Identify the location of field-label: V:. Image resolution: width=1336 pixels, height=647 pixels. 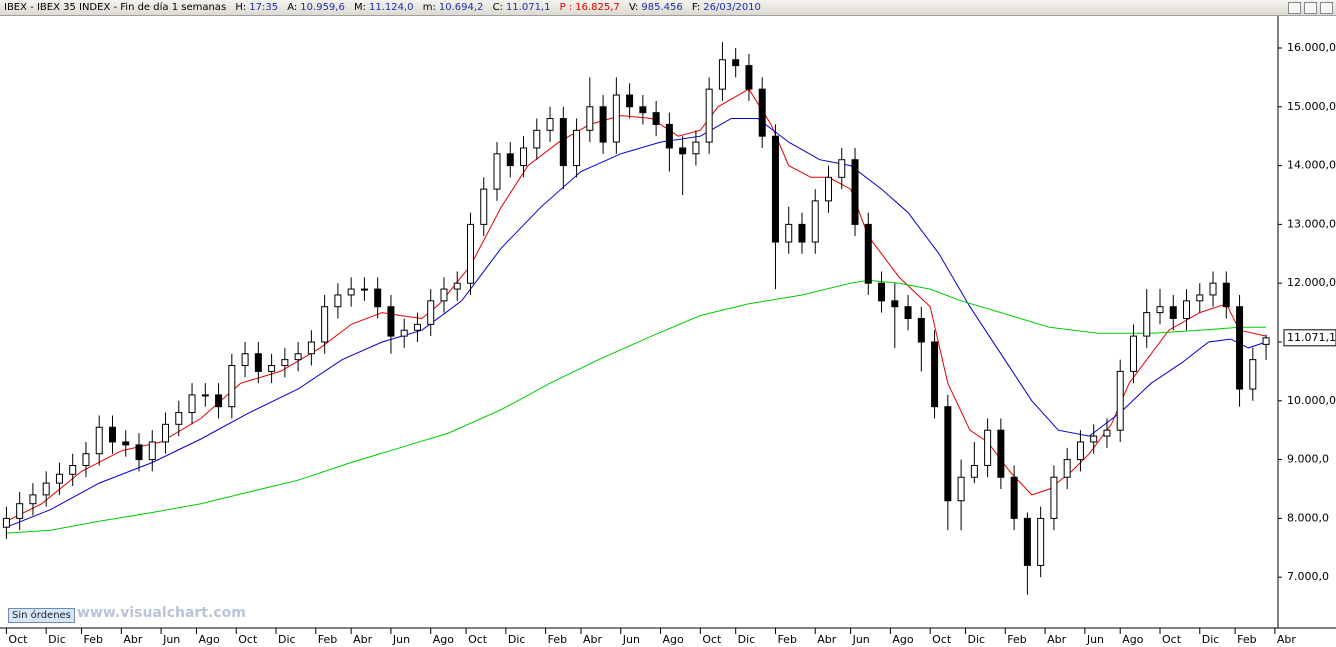
(633, 7).